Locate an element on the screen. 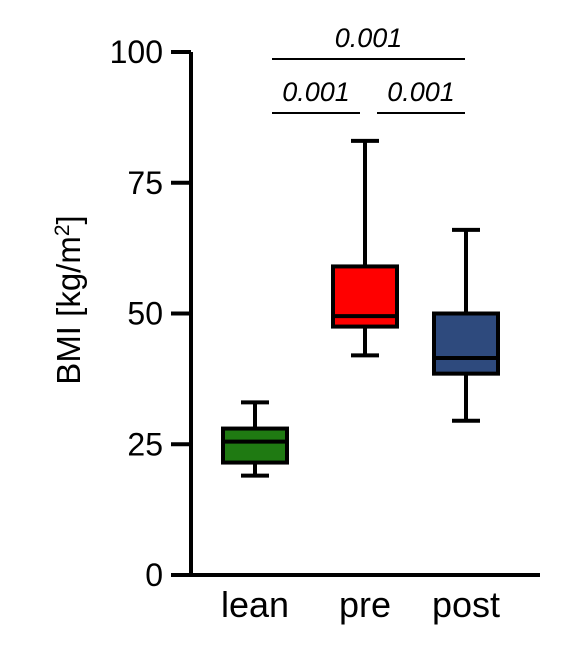  significance-lean-post: 0.001 is located at coordinates (368, 41).